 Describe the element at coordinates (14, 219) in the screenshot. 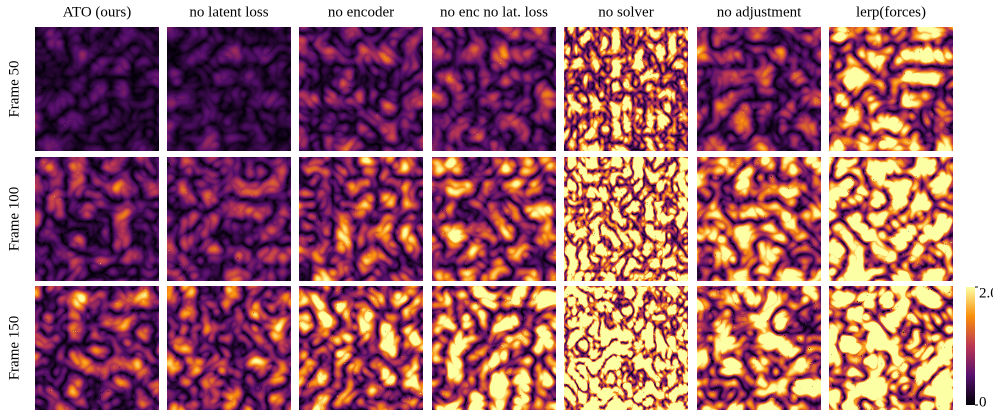

I see `row-label: Frame 100` at that location.